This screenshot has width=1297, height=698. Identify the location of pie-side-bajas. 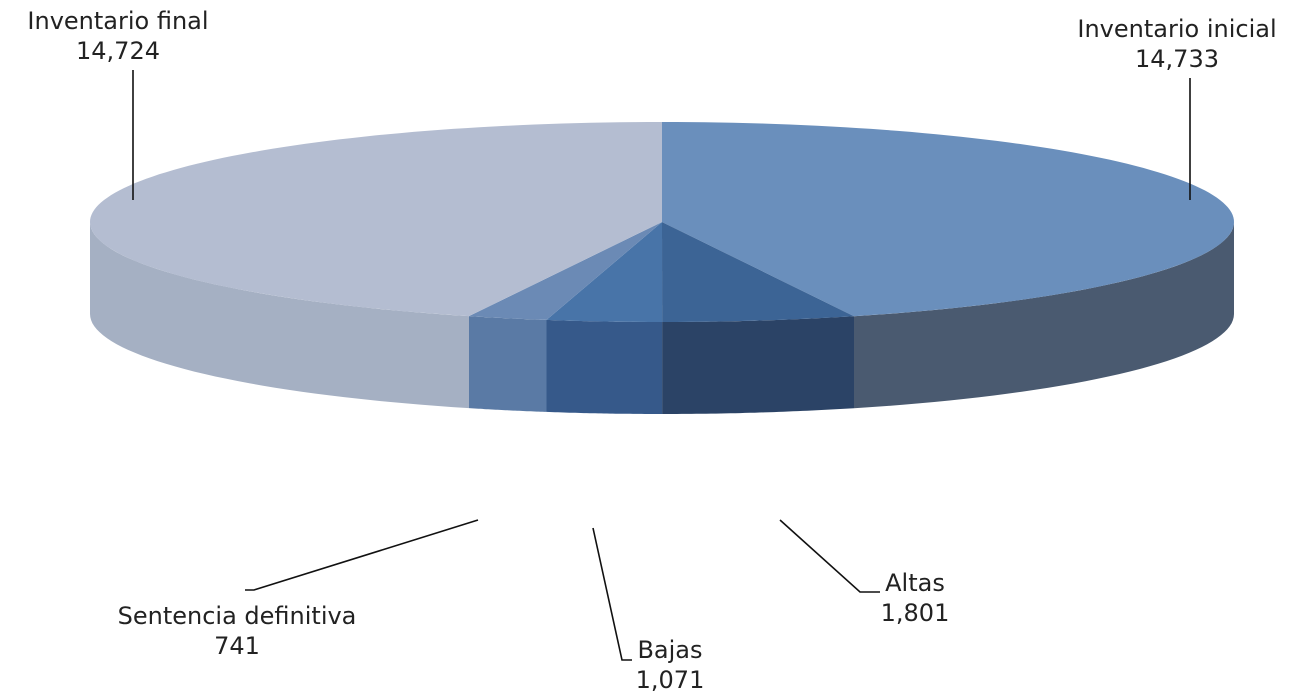
(604, 366).